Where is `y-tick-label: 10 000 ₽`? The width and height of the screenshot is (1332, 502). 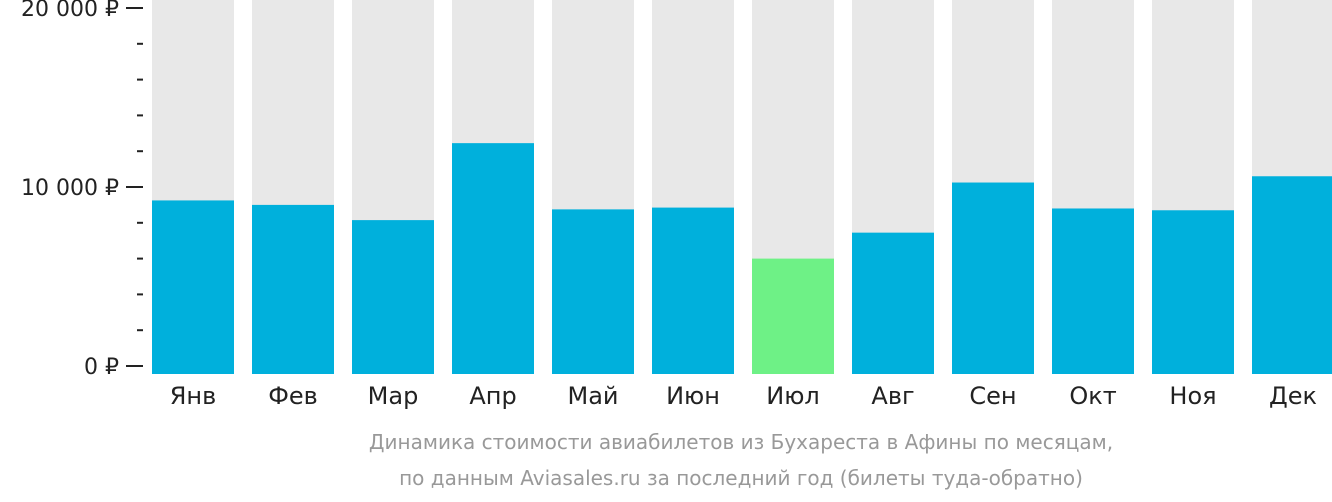 y-tick-label: 10 000 ₽ is located at coordinates (70, 188).